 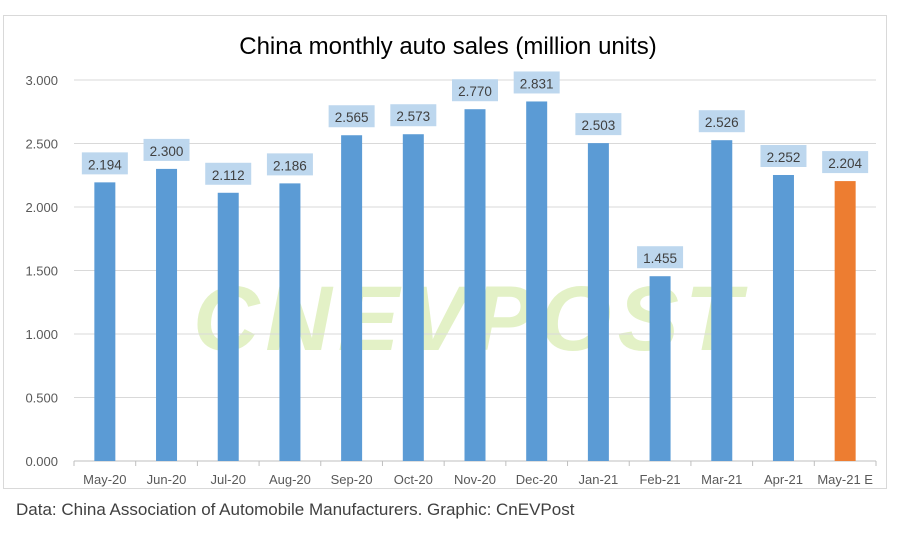 I want to click on data-label: 2.252, so click(x=784, y=157).